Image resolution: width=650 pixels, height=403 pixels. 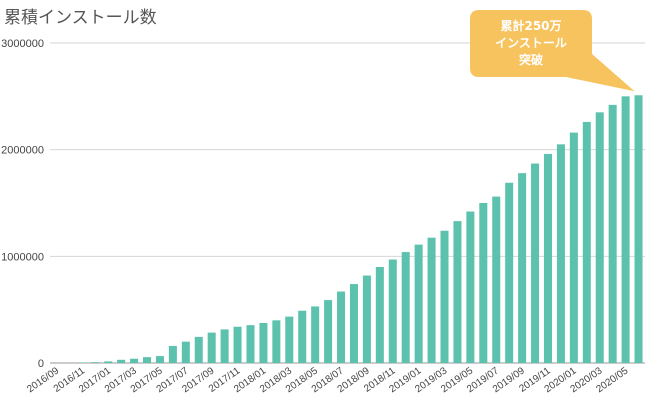 I want to click on chart-title: 累積インストール数, so click(x=80, y=18).